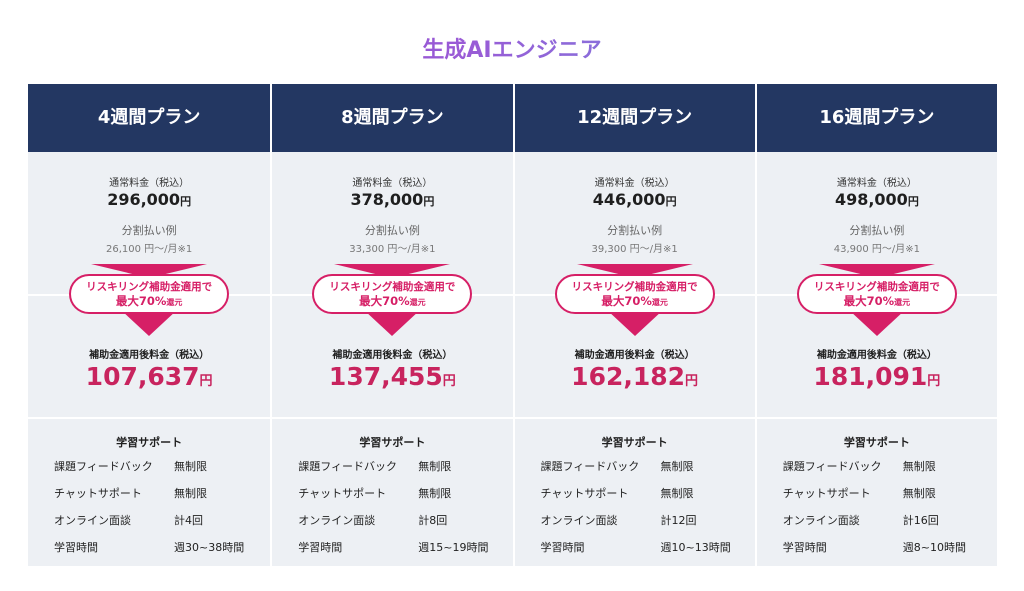  I want to click on after-subsidy-price: 137,455円, so click(392, 376).